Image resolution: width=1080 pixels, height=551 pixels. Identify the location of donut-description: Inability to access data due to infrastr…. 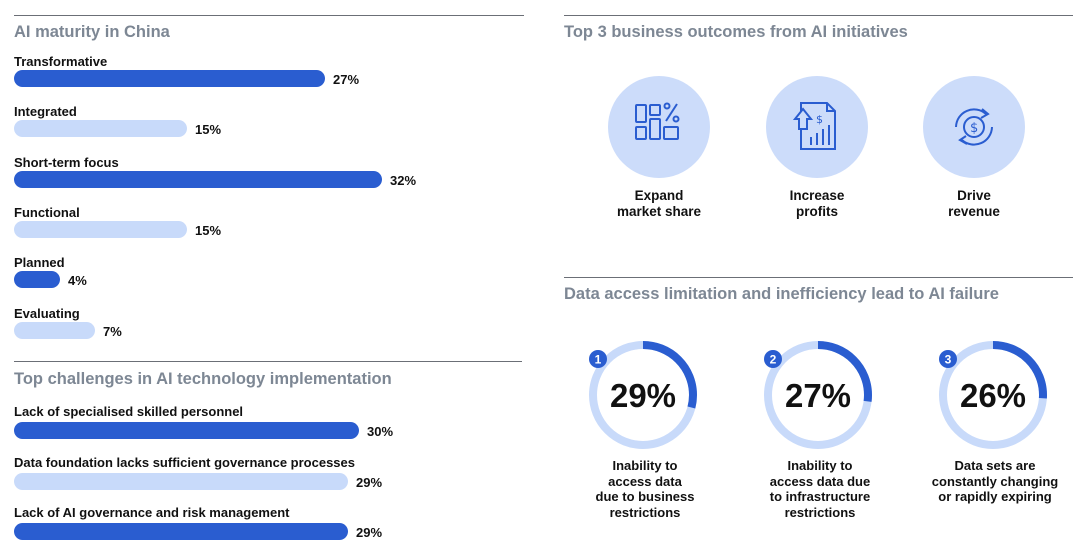
(820, 489).